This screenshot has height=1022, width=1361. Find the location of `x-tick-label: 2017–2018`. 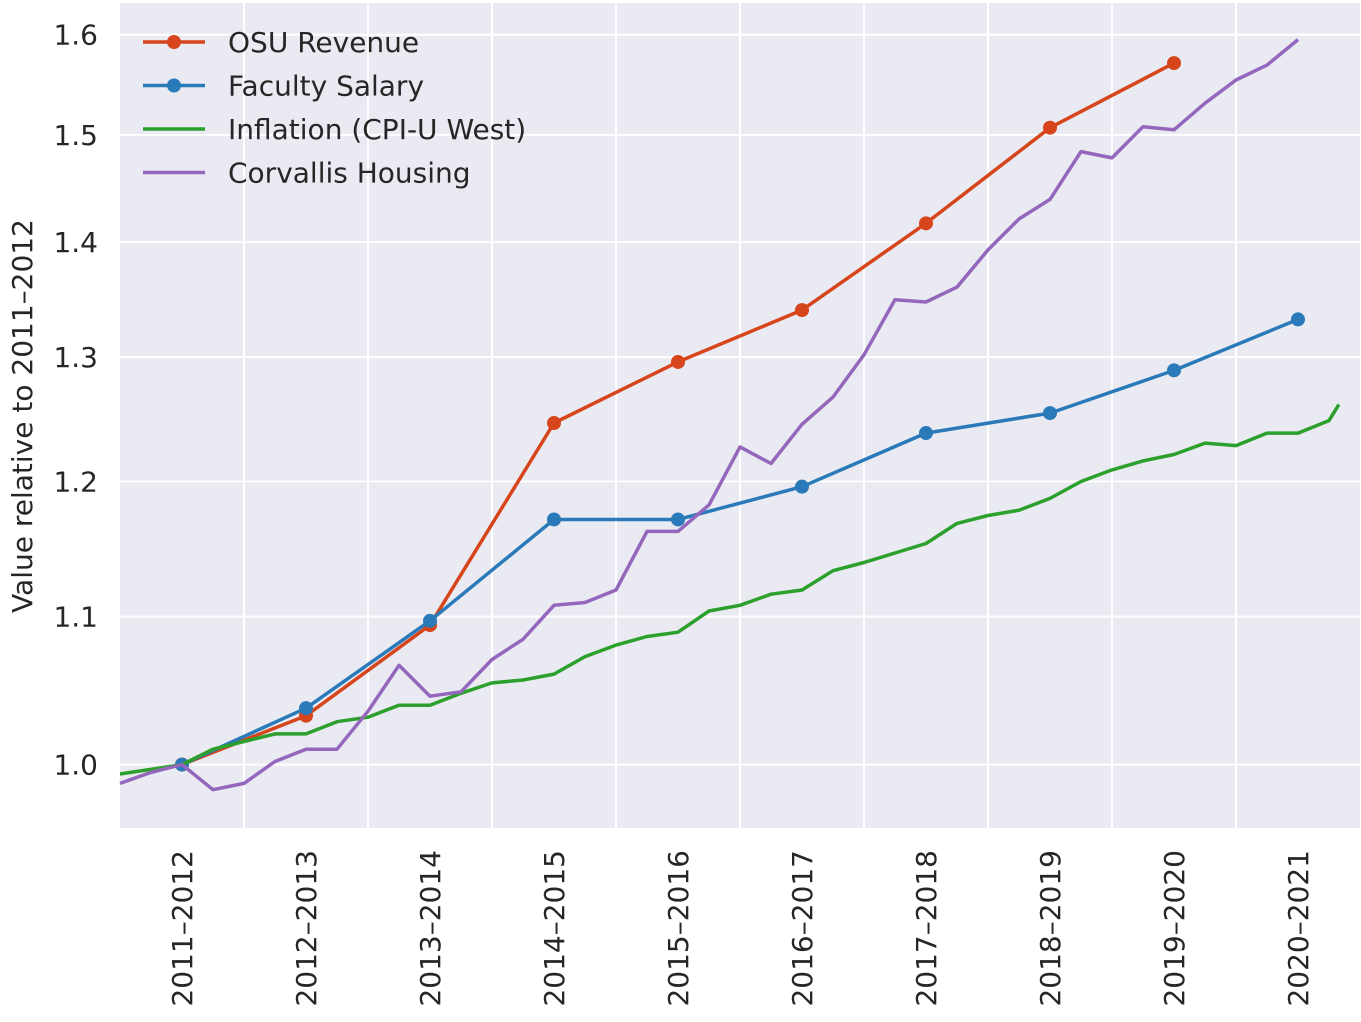

x-tick-label: 2017–2018 is located at coordinates (926, 928).